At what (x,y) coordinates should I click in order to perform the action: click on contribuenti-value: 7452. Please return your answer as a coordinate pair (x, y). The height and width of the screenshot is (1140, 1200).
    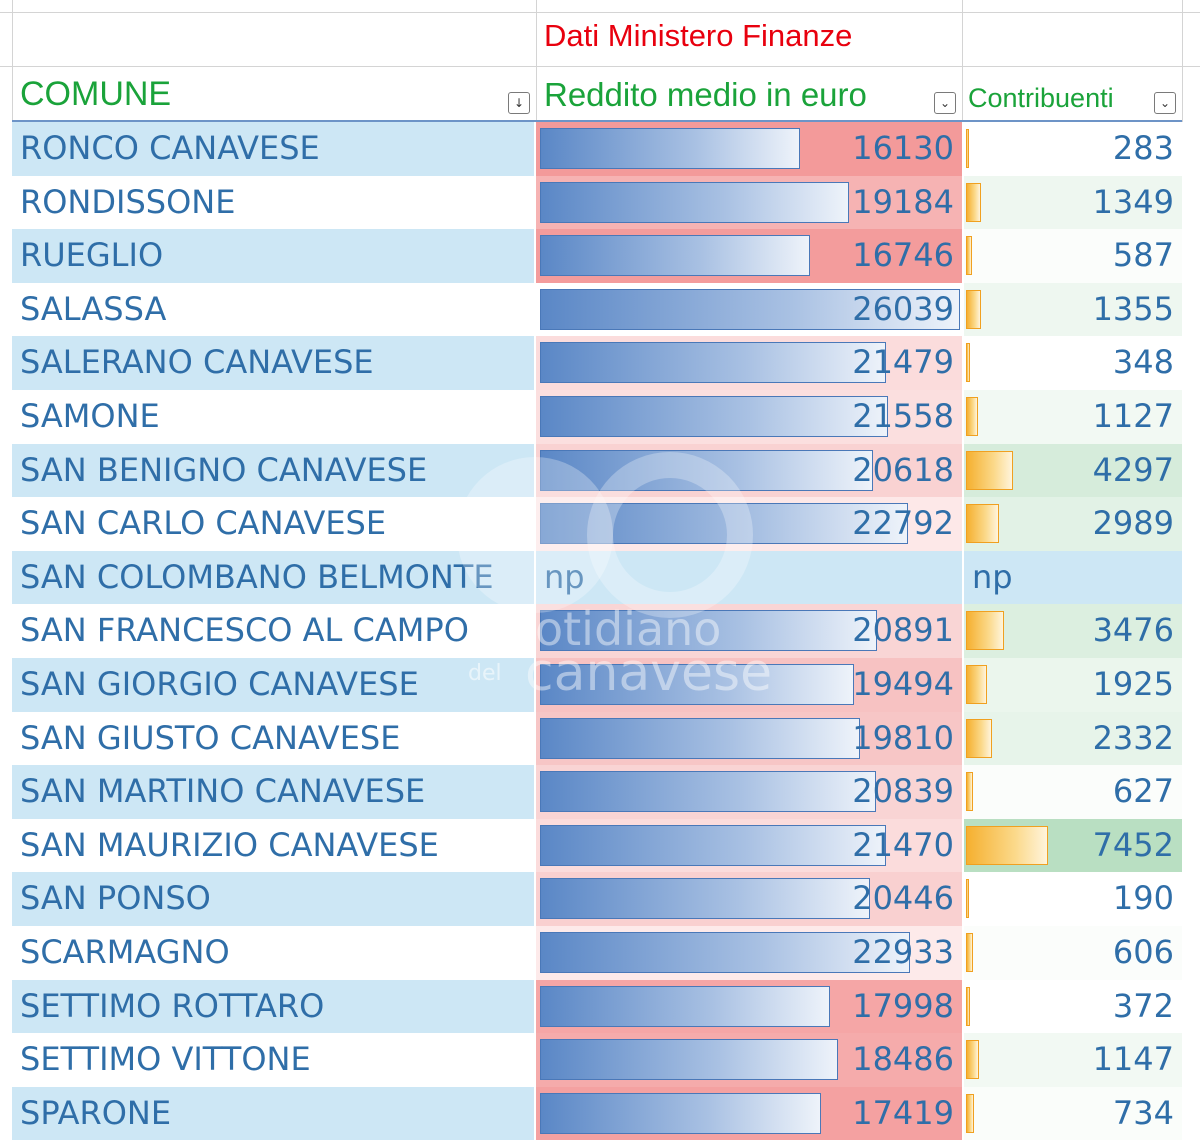
    Looking at the image, I should click on (1133, 844).